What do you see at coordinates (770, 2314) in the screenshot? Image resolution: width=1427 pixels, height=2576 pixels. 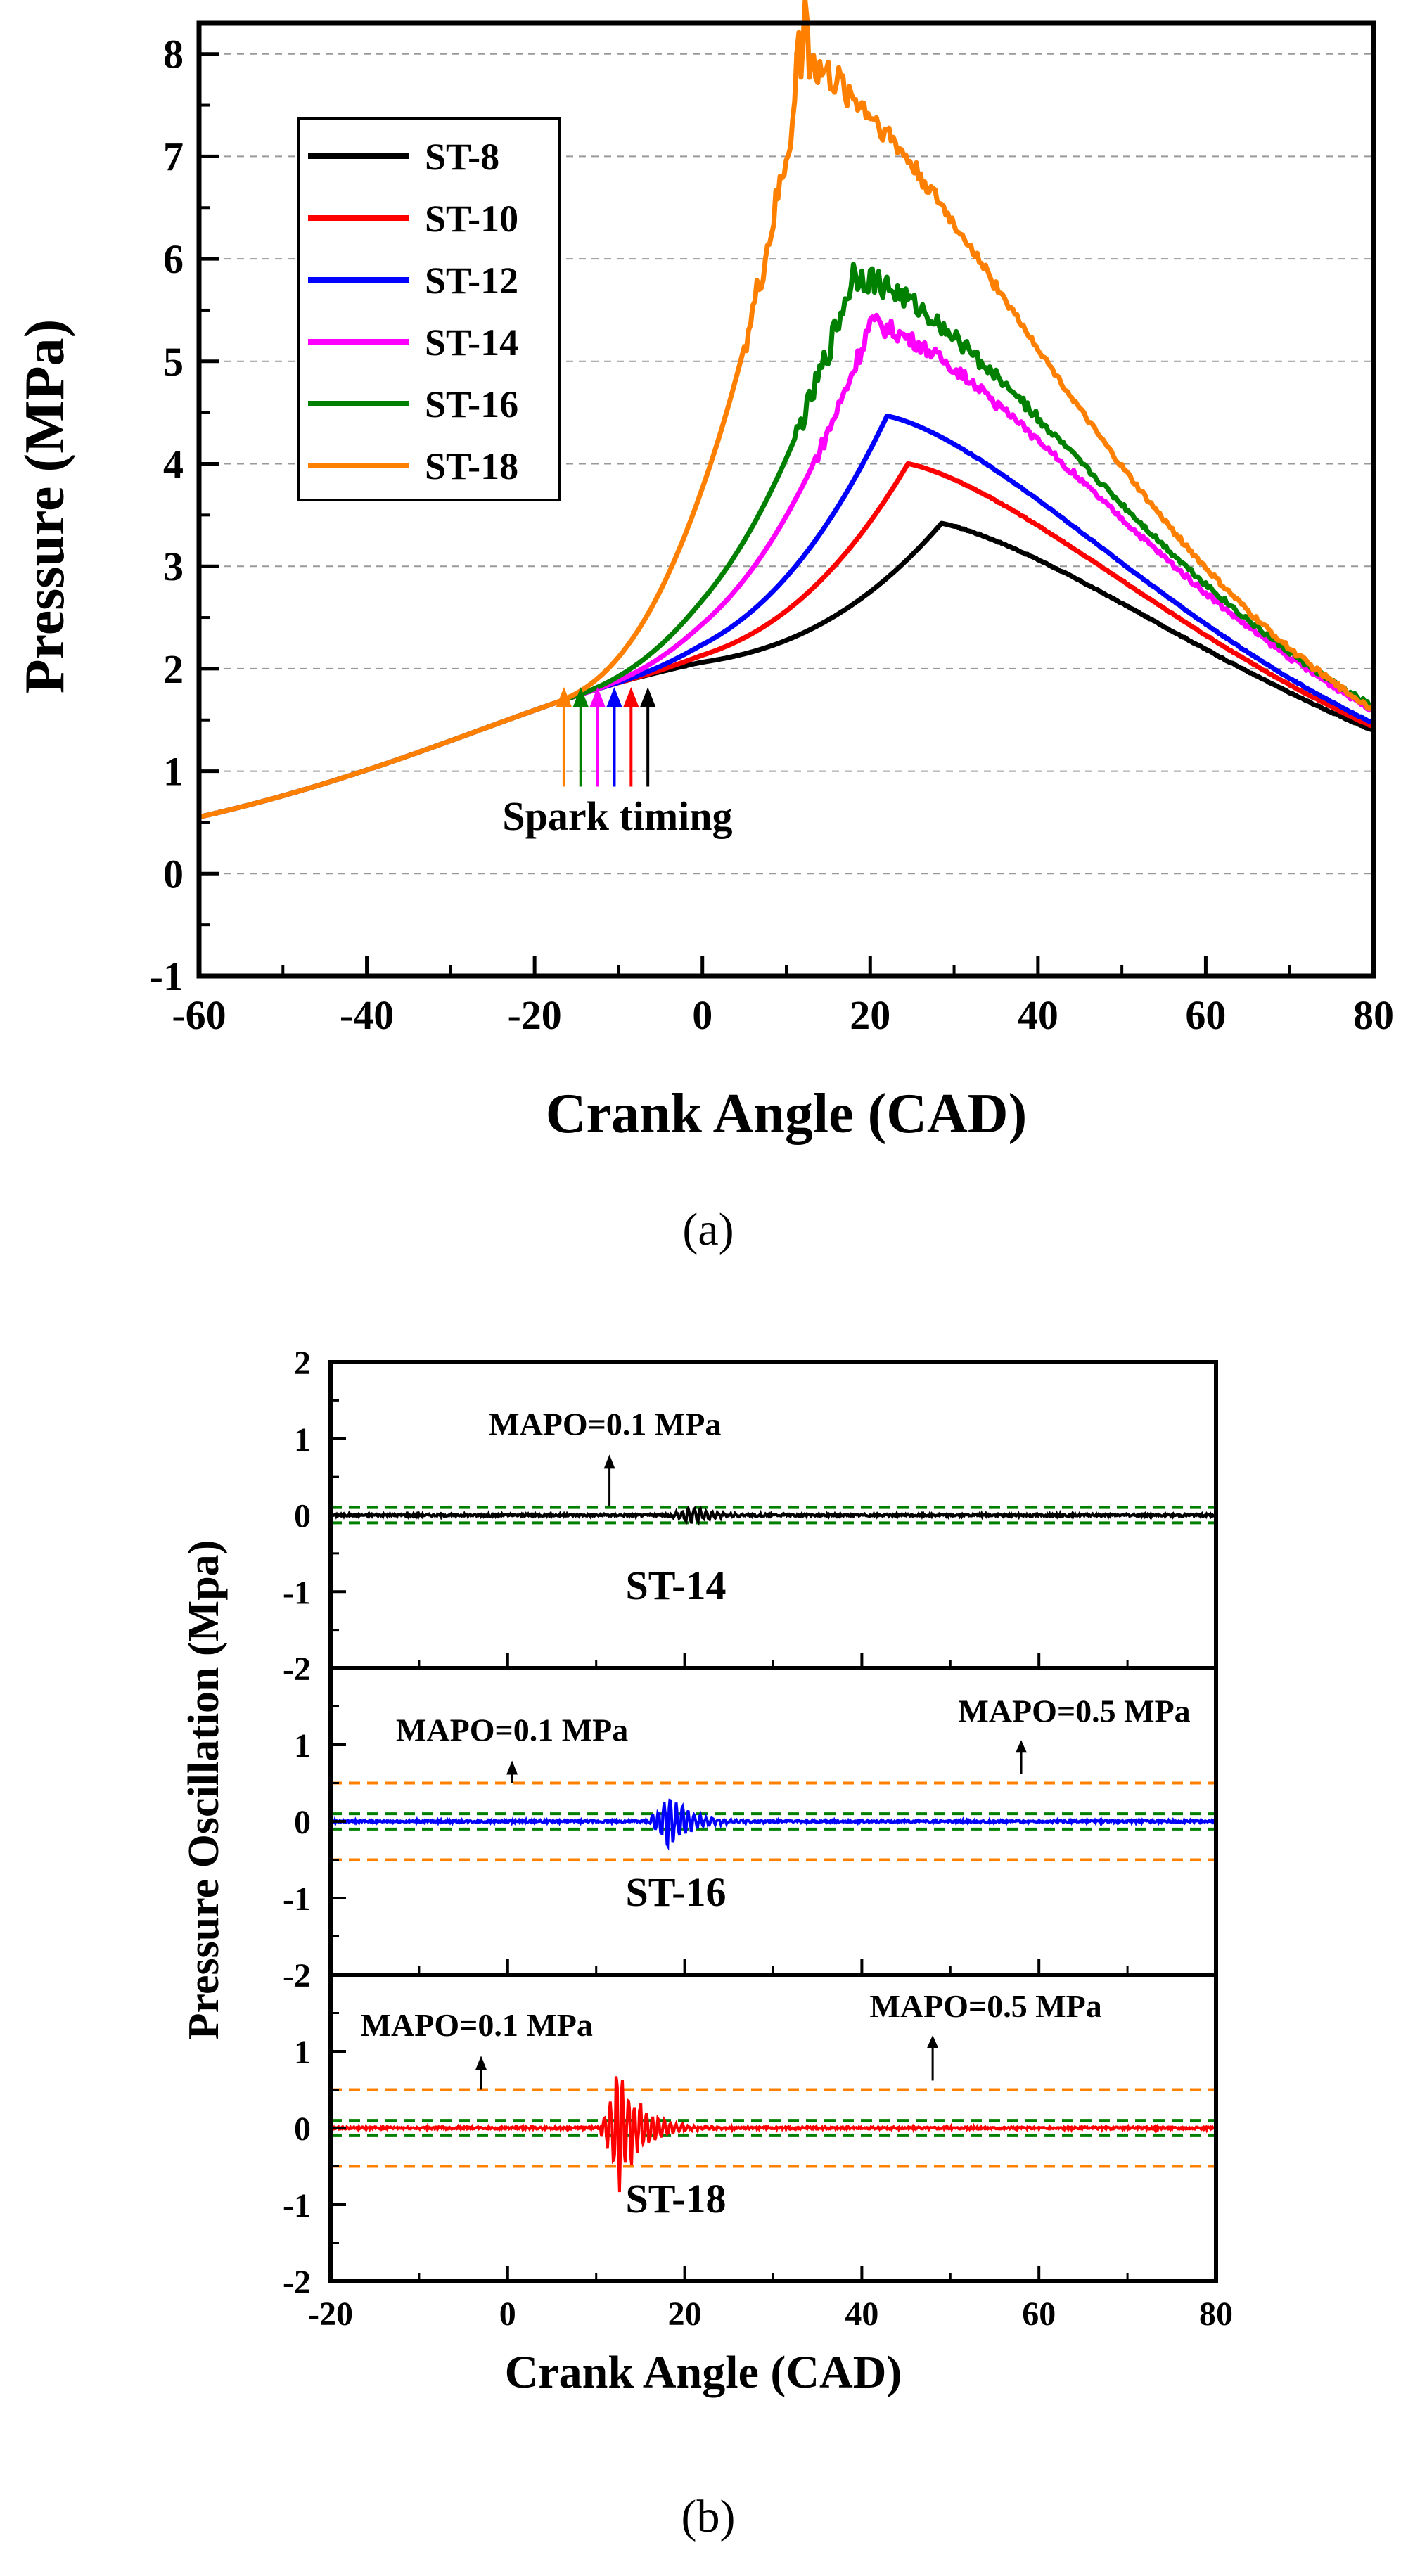 I see `b-x-tick-labels: -20 0 20 40 60 80` at bounding box center [770, 2314].